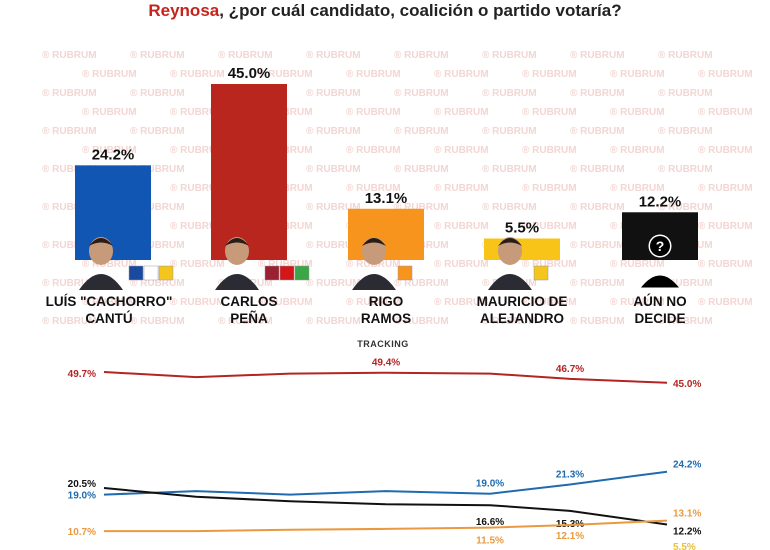  Describe the element at coordinates (687, 532) in the screenshot. I see `series-data-label: 12.2%` at that location.